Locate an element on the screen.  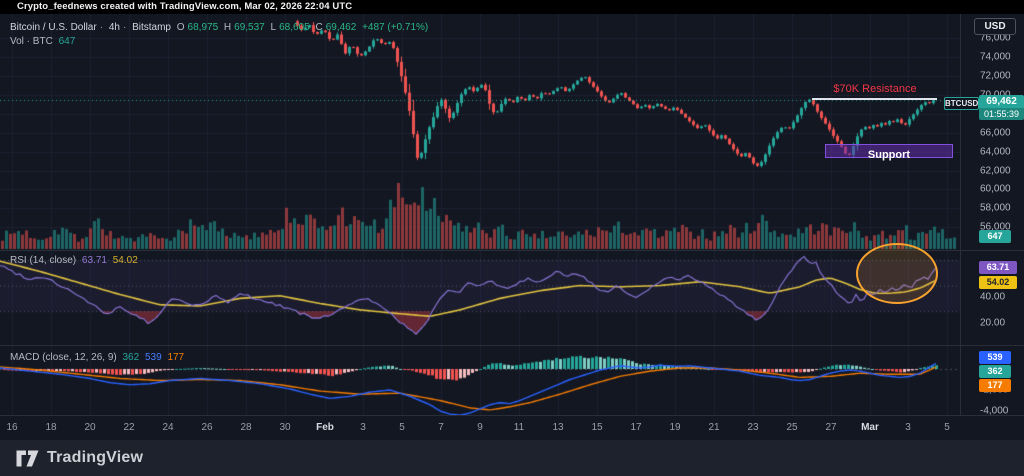
time-tick-label: 11 is located at coordinates (519, 427).